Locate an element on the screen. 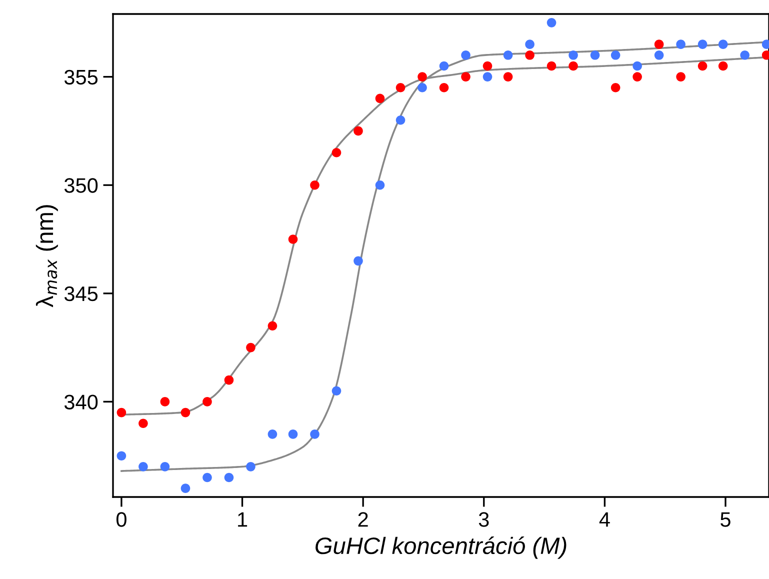 The height and width of the screenshot is (579, 769). x-tick-label: 1 is located at coordinates (243, 519).